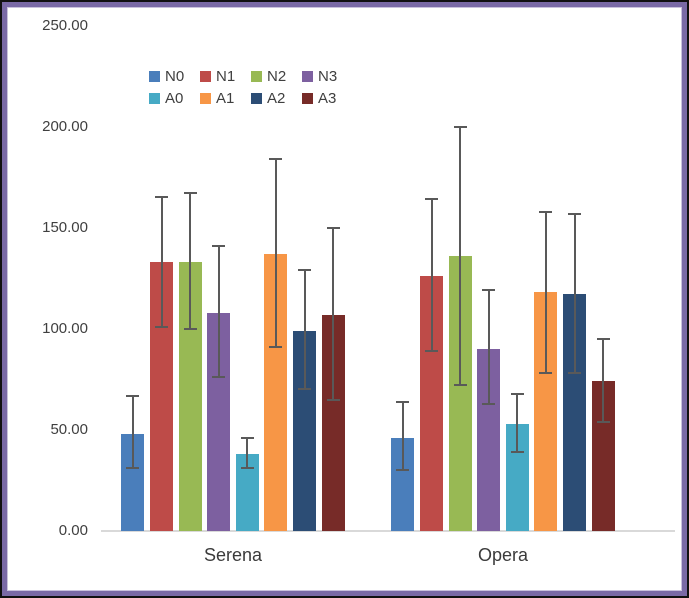 The image size is (689, 598). I want to click on legend-entry-a2: A2, so click(276, 98).